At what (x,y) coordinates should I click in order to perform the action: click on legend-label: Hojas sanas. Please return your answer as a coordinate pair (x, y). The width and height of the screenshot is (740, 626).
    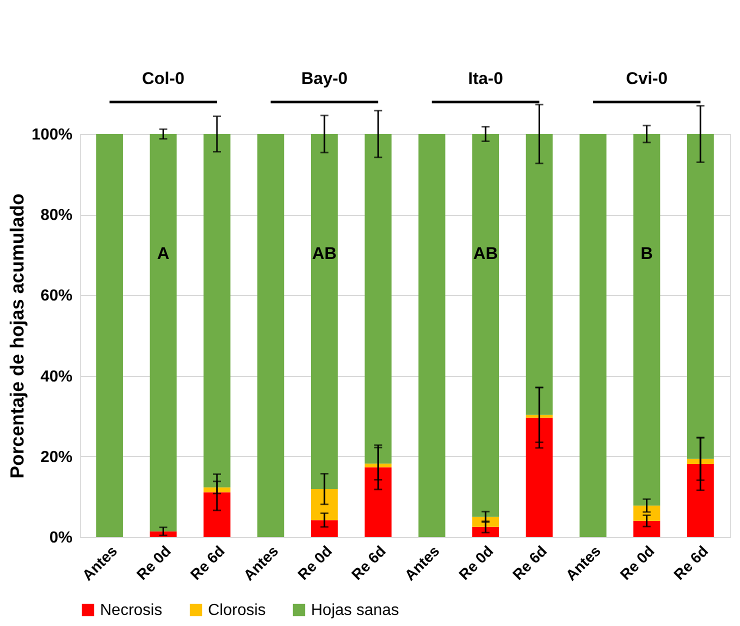
    Looking at the image, I should click on (355, 610).